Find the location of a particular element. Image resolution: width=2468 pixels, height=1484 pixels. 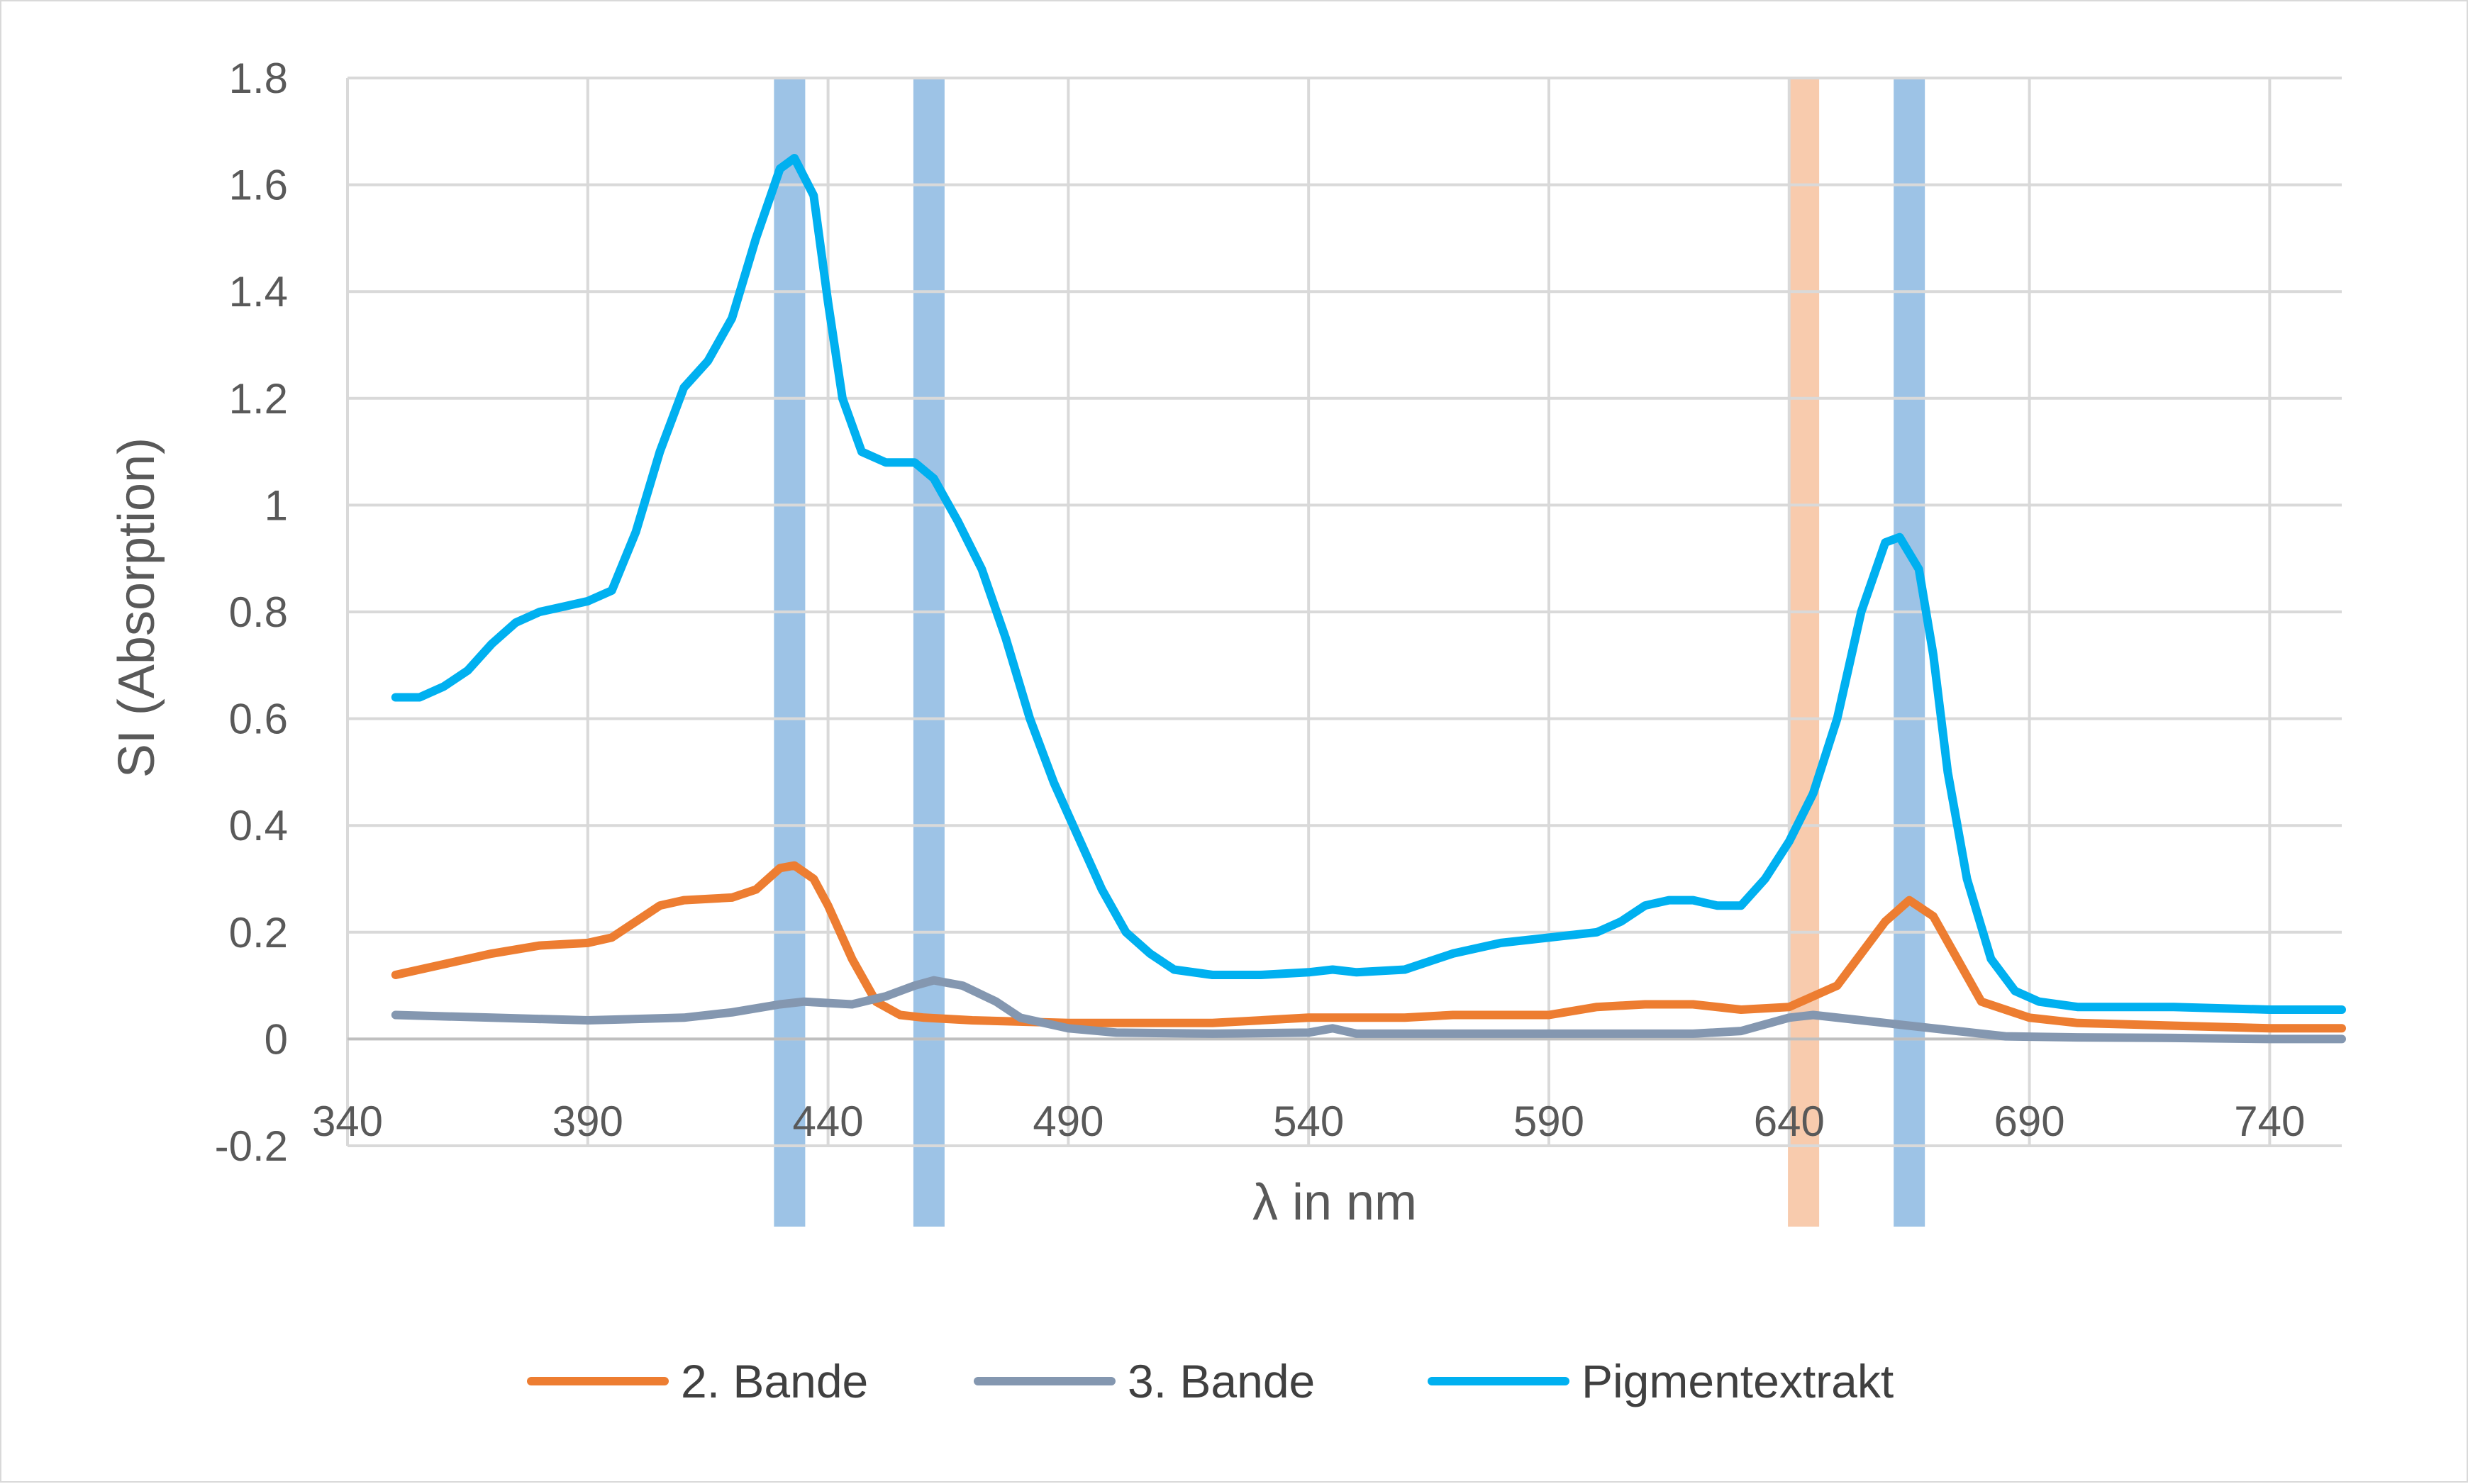

y-tick-label: 0.4 is located at coordinates (258, 825).